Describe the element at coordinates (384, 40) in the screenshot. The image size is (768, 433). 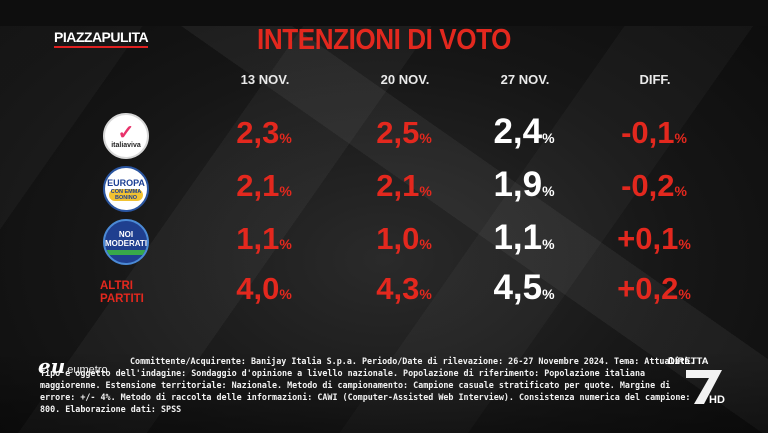
I see `chart-title: INTENZIONI DI VOTO` at that location.